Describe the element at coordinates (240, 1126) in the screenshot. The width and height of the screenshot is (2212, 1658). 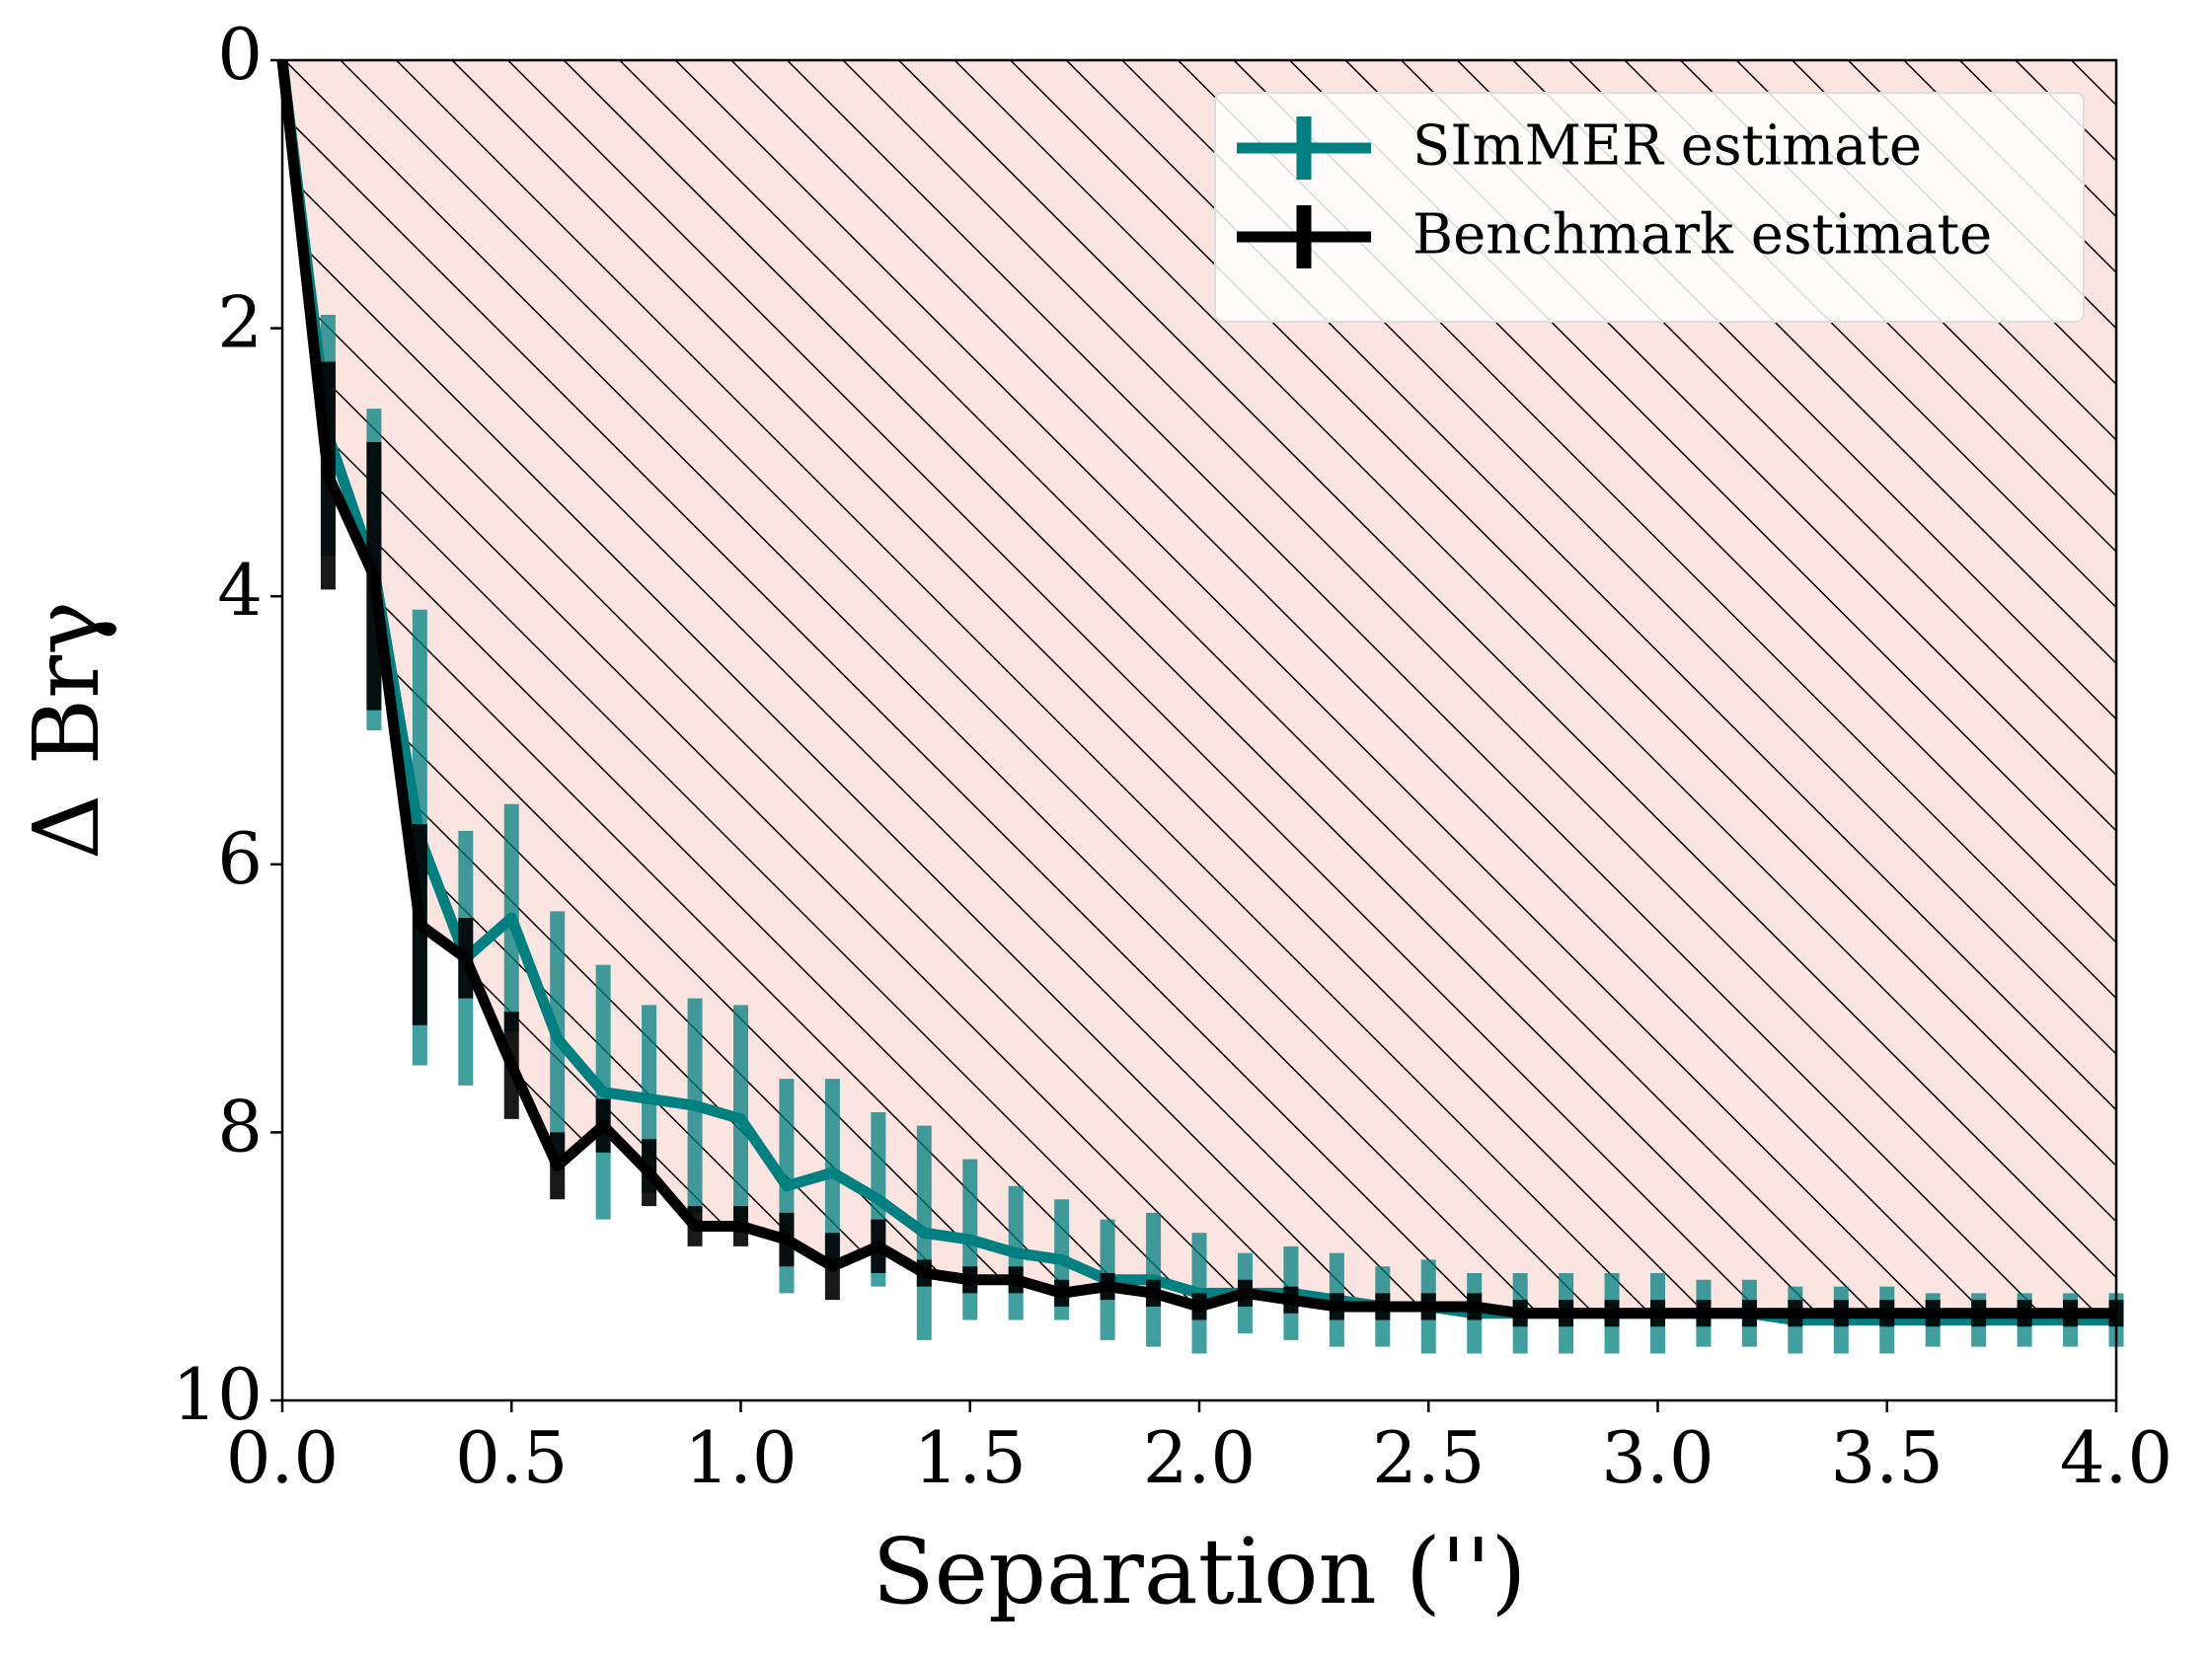
I see `y-tick-label: 8` at that location.